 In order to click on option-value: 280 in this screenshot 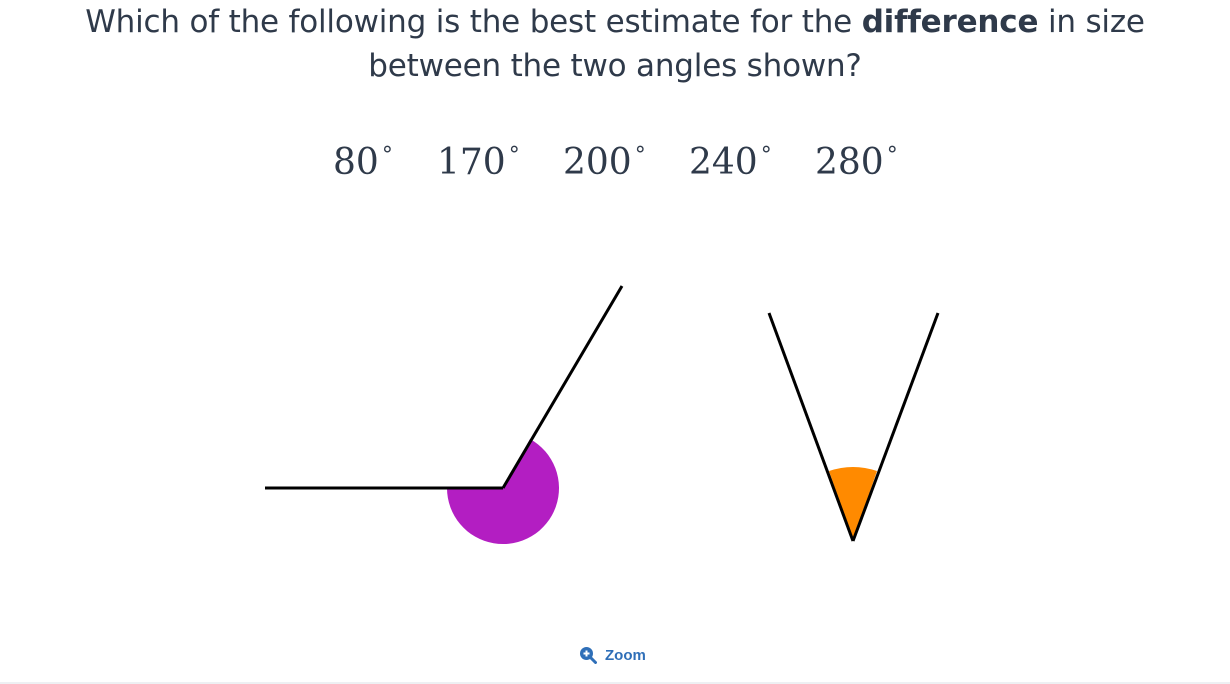, I will do `click(849, 162)`.